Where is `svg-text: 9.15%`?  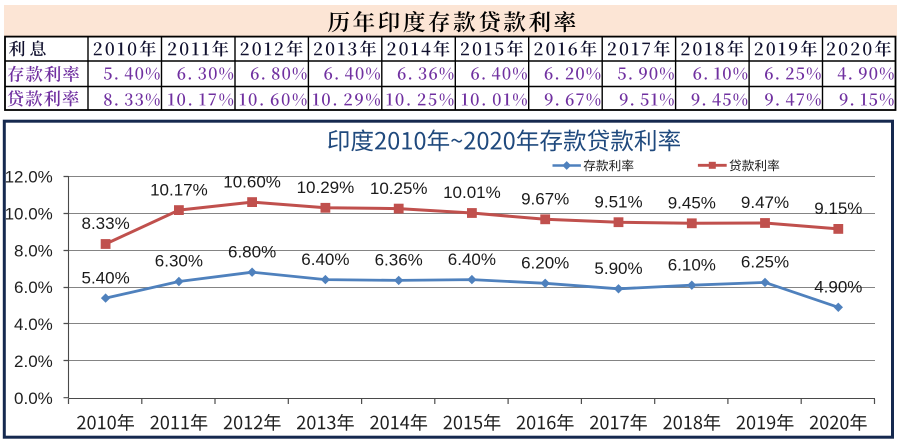 svg-text: 9.15% is located at coordinates (838, 208).